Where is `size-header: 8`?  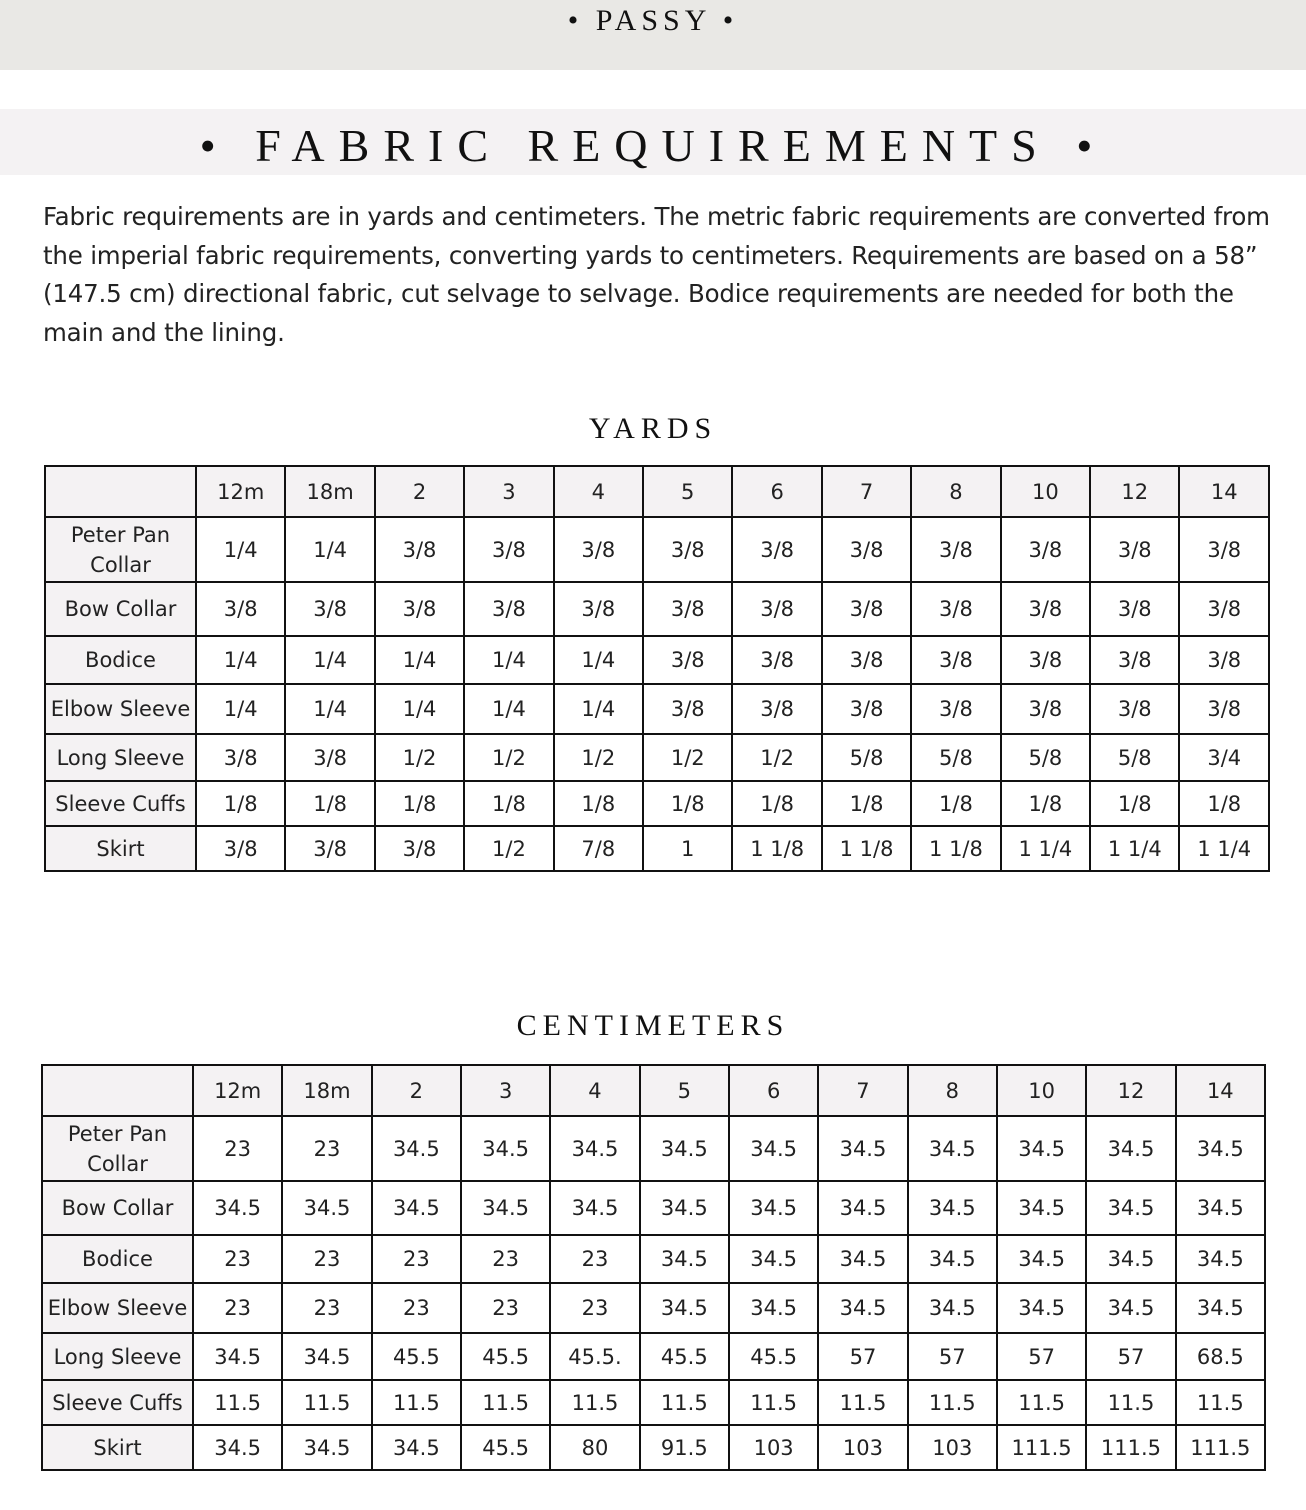 size-header: 8 is located at coordinates (956, 491).